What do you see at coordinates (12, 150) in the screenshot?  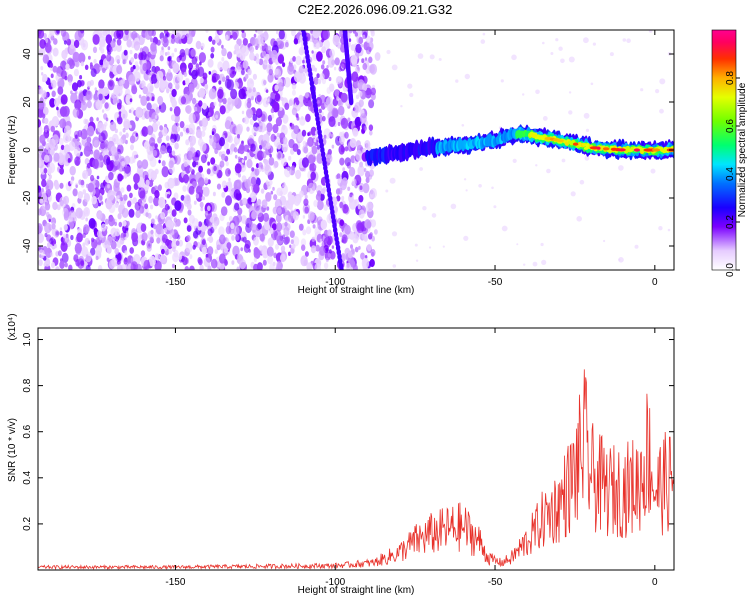 I see `top-y-label: Frequency (Hz)` at bounding box center [12, 150].